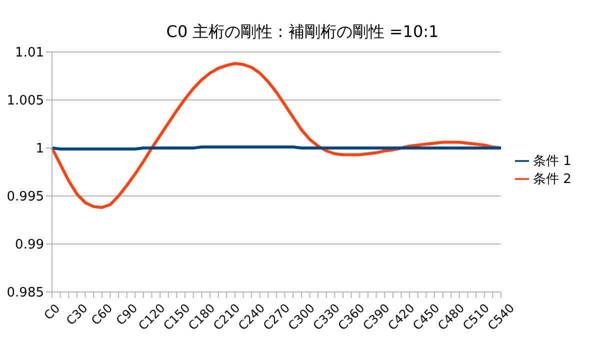 Image resolution: width=605 pixels, height=340 pixels. What do you see at coordinates (552, 179) in the screenshot?
I see `legend-label: 条件 2` at bounding box center [552, 179].